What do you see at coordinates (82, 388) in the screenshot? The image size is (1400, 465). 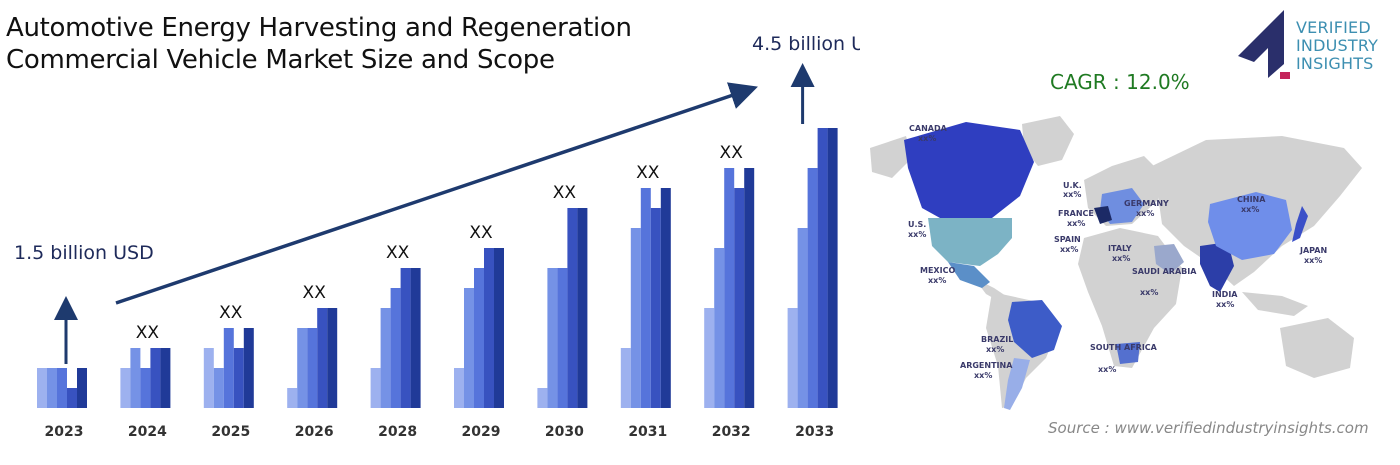 I see `bar-2023-s5` at bounding box center [82, 388].